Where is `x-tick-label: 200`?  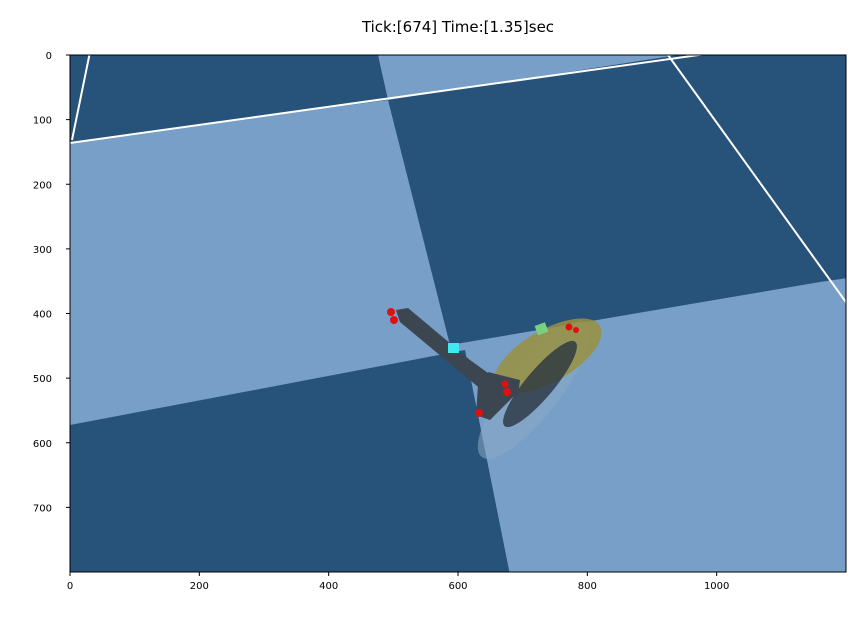 x-tick-label: 200 is located at coordinates (199, 586).